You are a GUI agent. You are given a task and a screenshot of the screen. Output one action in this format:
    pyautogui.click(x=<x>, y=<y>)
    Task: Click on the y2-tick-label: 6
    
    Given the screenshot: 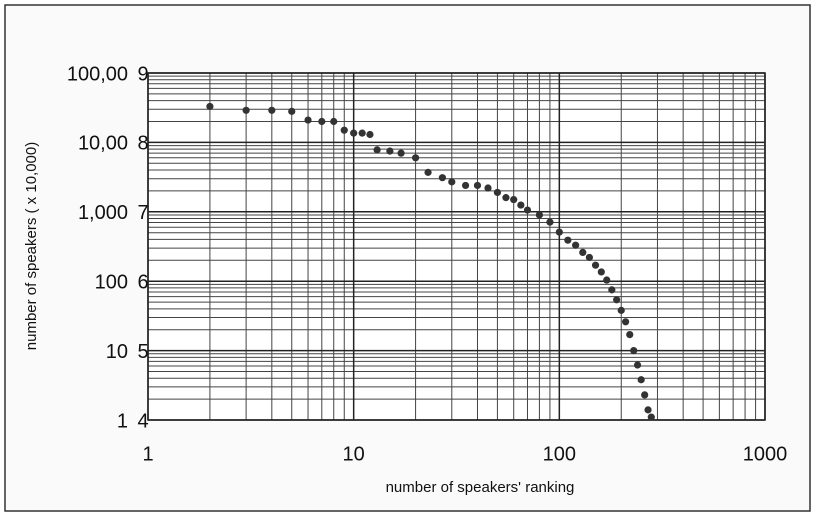 What is the action you would take?
    pyautogui.click(x=142, y=282)
    